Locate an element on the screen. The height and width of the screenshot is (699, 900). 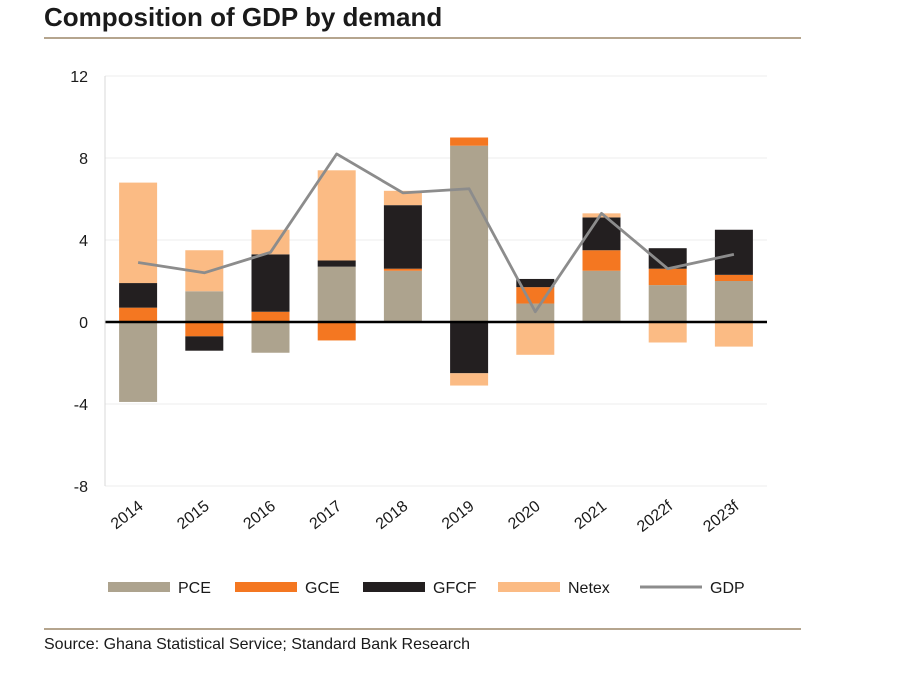
y-tick-labels: -8 -4 0 4 8 12 is located at coordinates (79, 282).